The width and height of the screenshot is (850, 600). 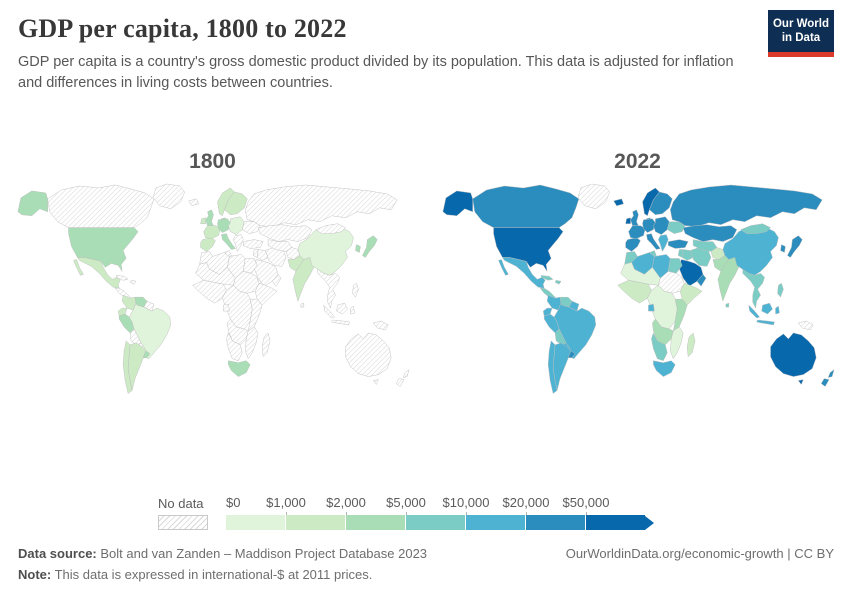 I want to click on legend-segment-$2,000-$5,000, so click(x=376, y=522).